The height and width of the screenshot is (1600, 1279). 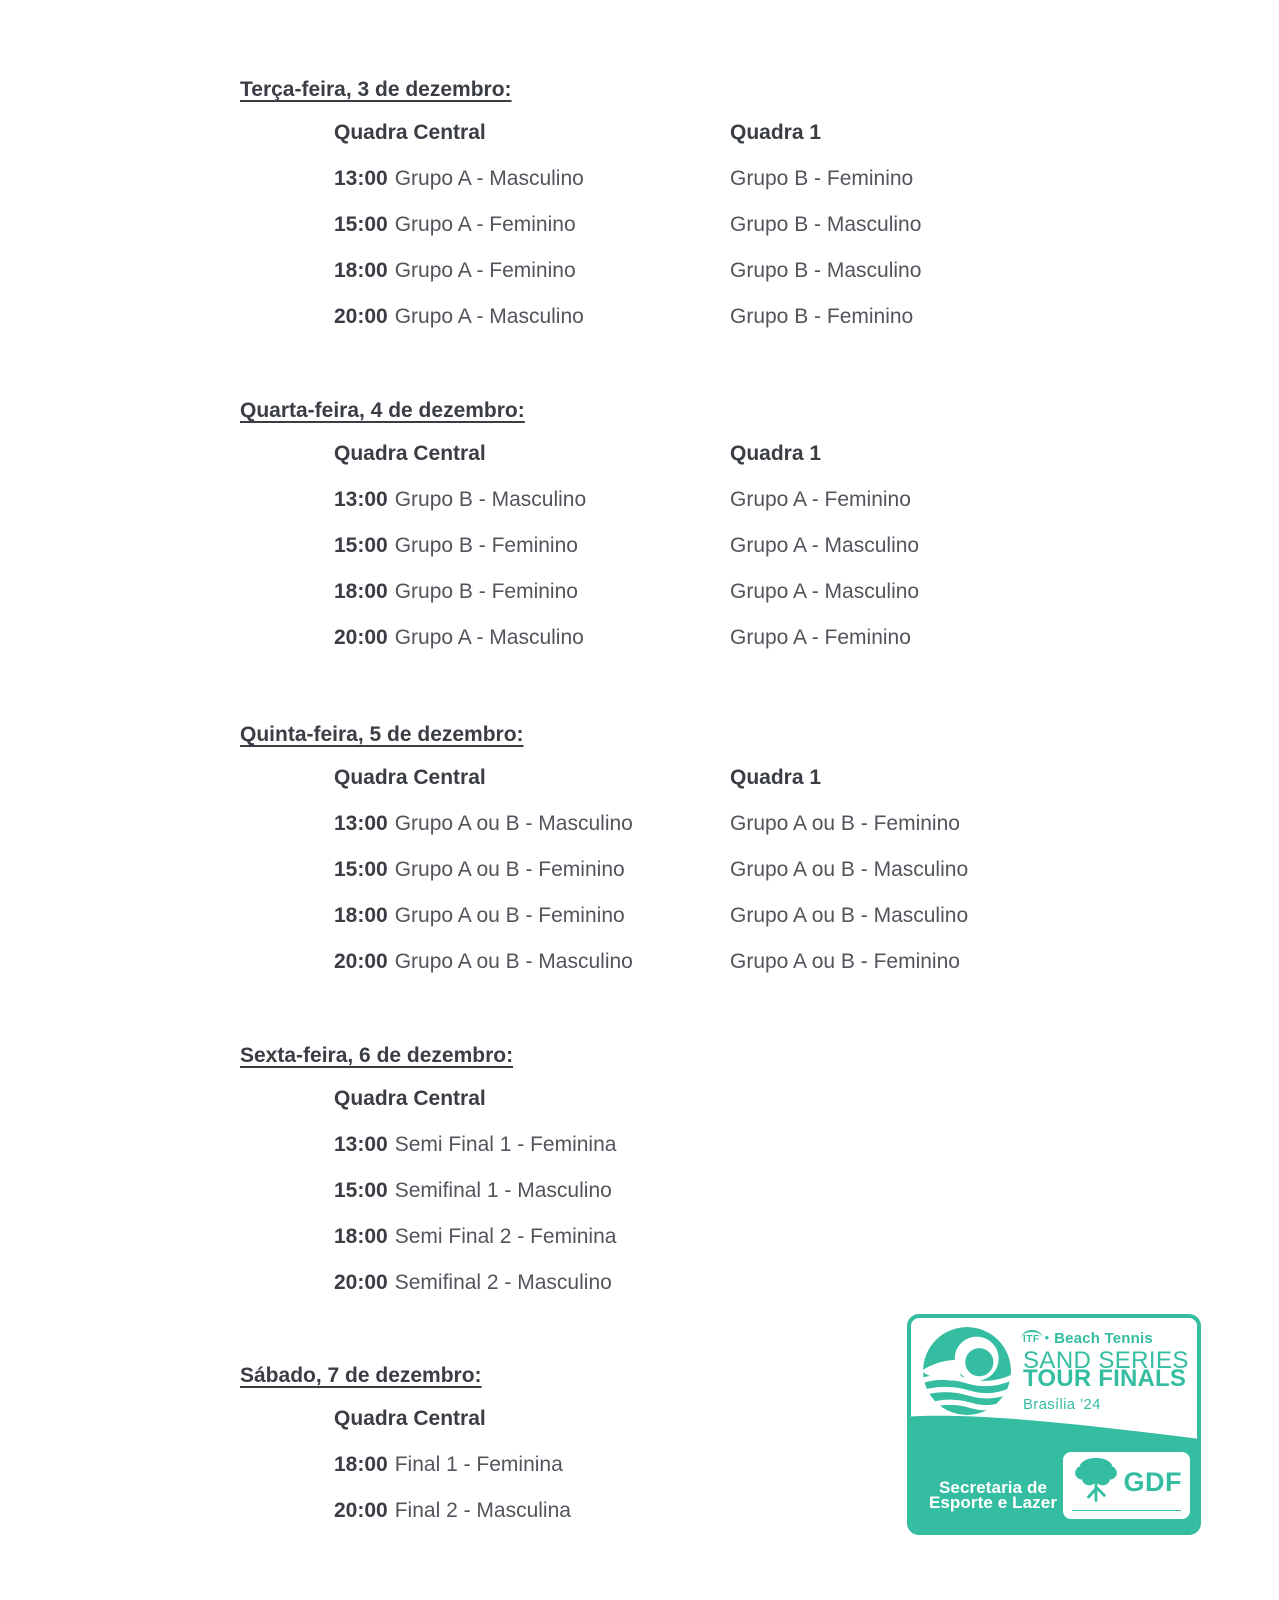 What do you see at coordinates (1105, 1378) in the screenshot?
I see `title-tour-finals: TOUR FINALS` at bounding box center [1105, 1378].